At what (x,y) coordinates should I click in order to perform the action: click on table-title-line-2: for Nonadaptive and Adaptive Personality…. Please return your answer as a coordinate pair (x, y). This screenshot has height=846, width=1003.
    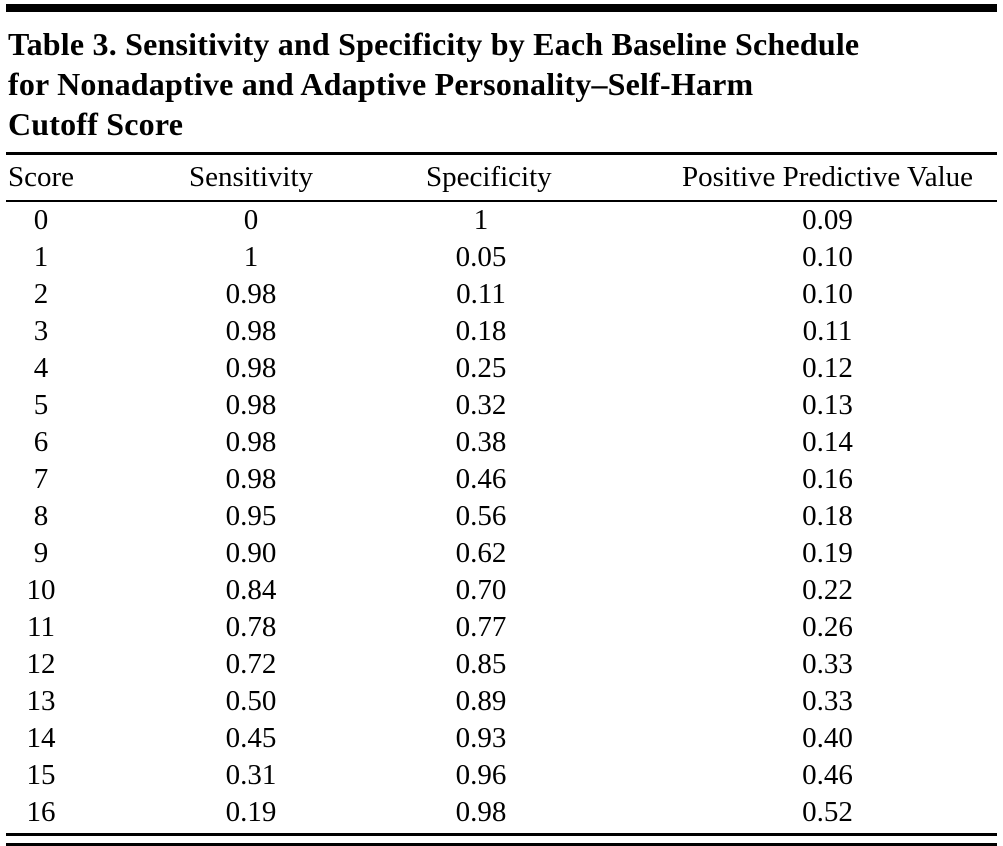
    Looking at the image, I should click on (381, 84).